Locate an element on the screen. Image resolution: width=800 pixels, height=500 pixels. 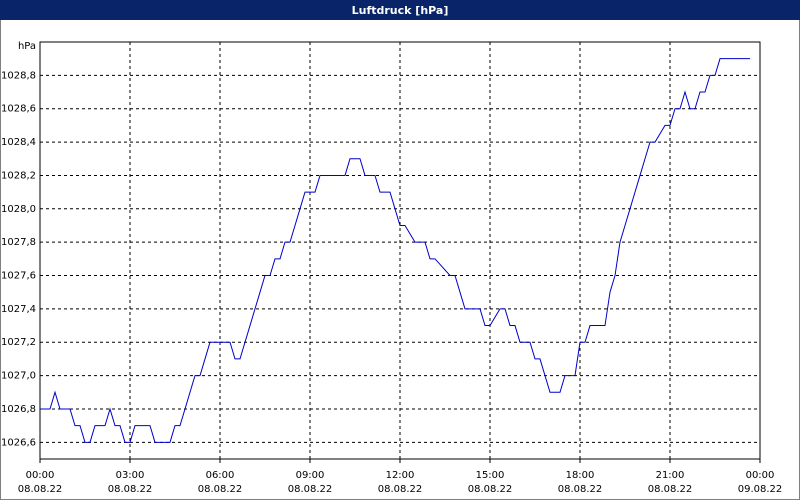
y-tick-label: 1028,6 is located at coordinates (18, 109).